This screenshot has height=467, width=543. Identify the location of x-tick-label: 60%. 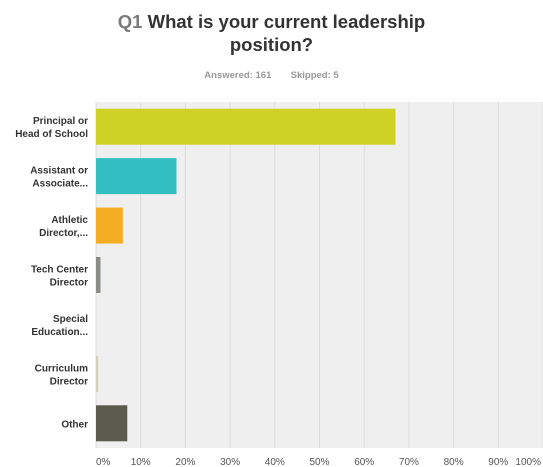
(364, 462).